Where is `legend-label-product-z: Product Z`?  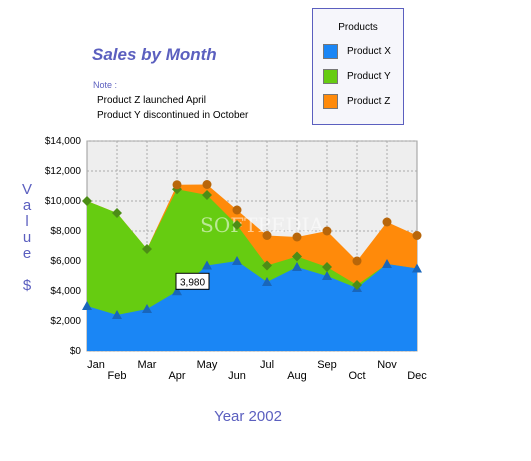 legend-label-product-z: Product Z is located at coordinates (369, 101).